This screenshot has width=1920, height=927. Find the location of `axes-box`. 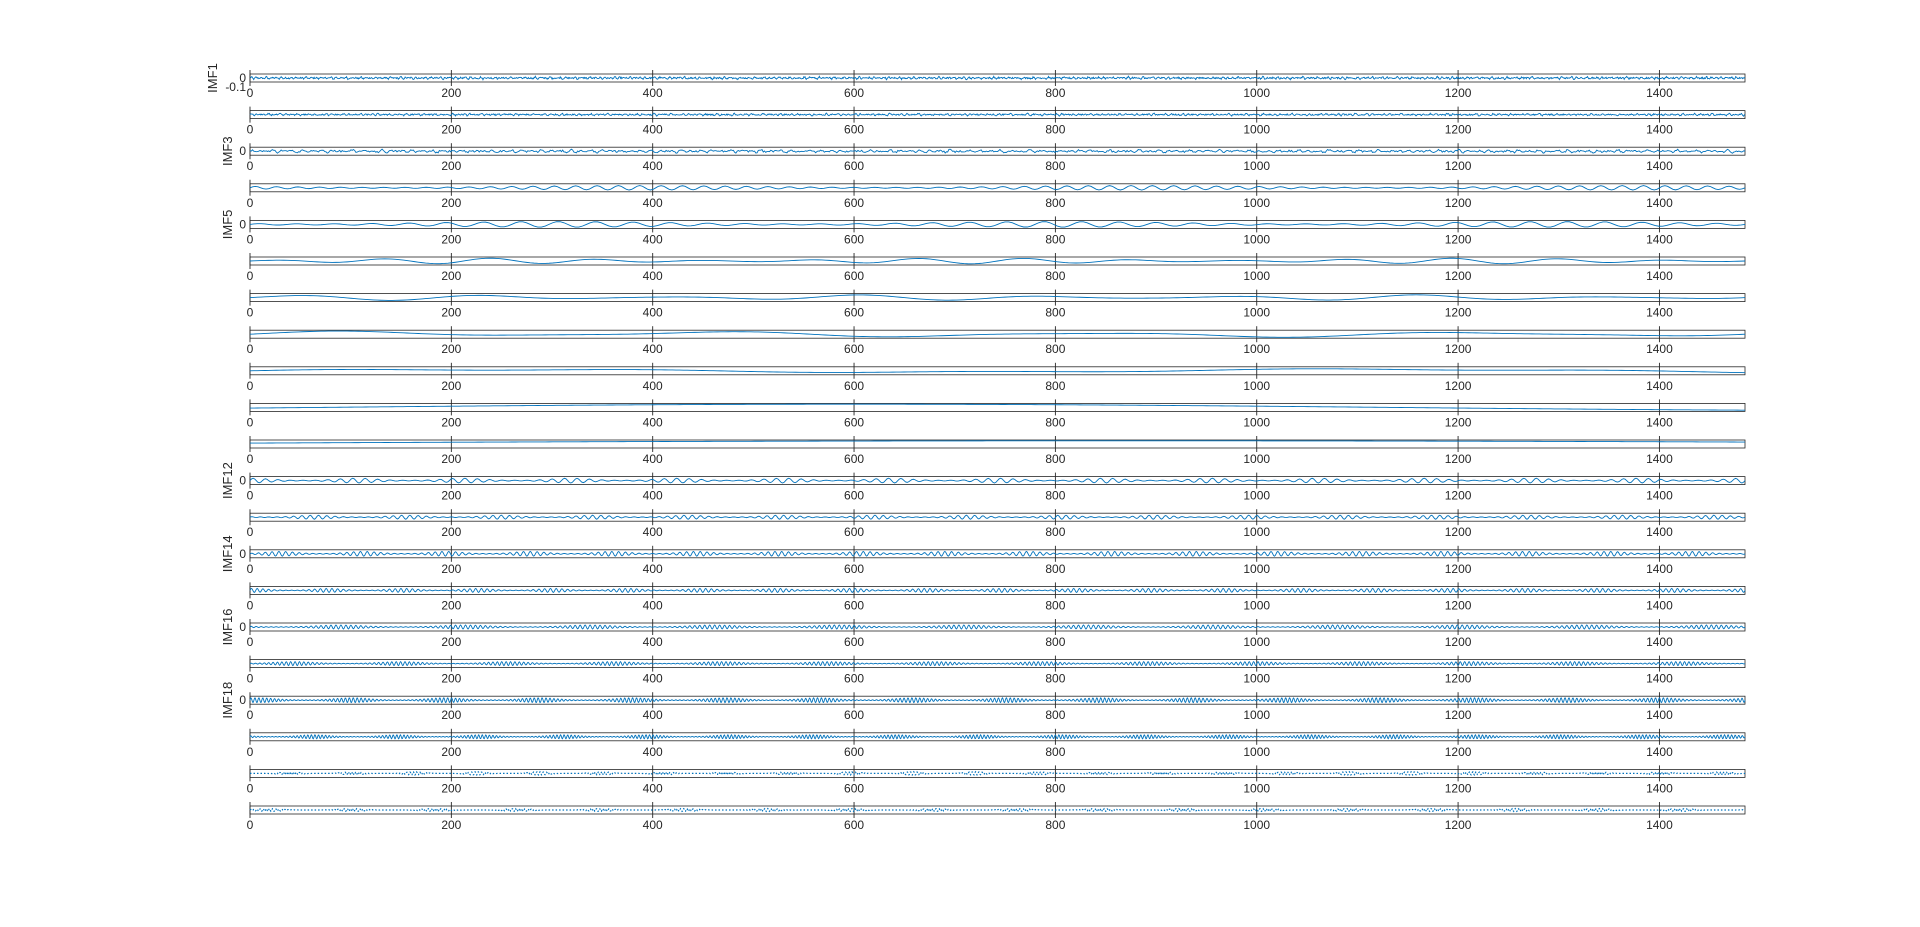

axes-box is located at coordinates (997, 371).